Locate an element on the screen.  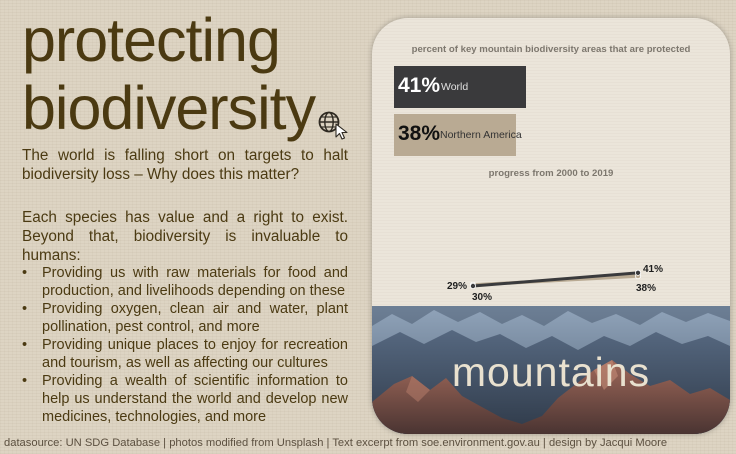
bar-northern-america-label: Northern America is located at coordinates (481, 135).